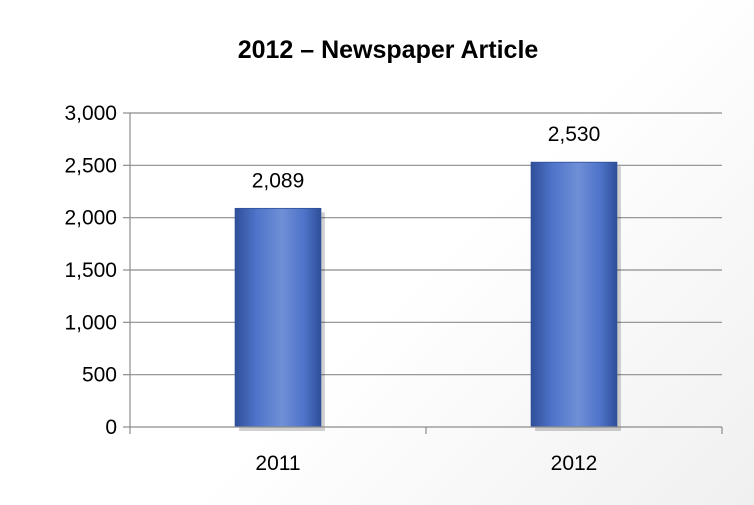 The width and height of the screenshot is (754, 505). What do you see at coordinates (574, 294) in the screenshot?
I see `bar-2012` at bounding box center [574, 294].